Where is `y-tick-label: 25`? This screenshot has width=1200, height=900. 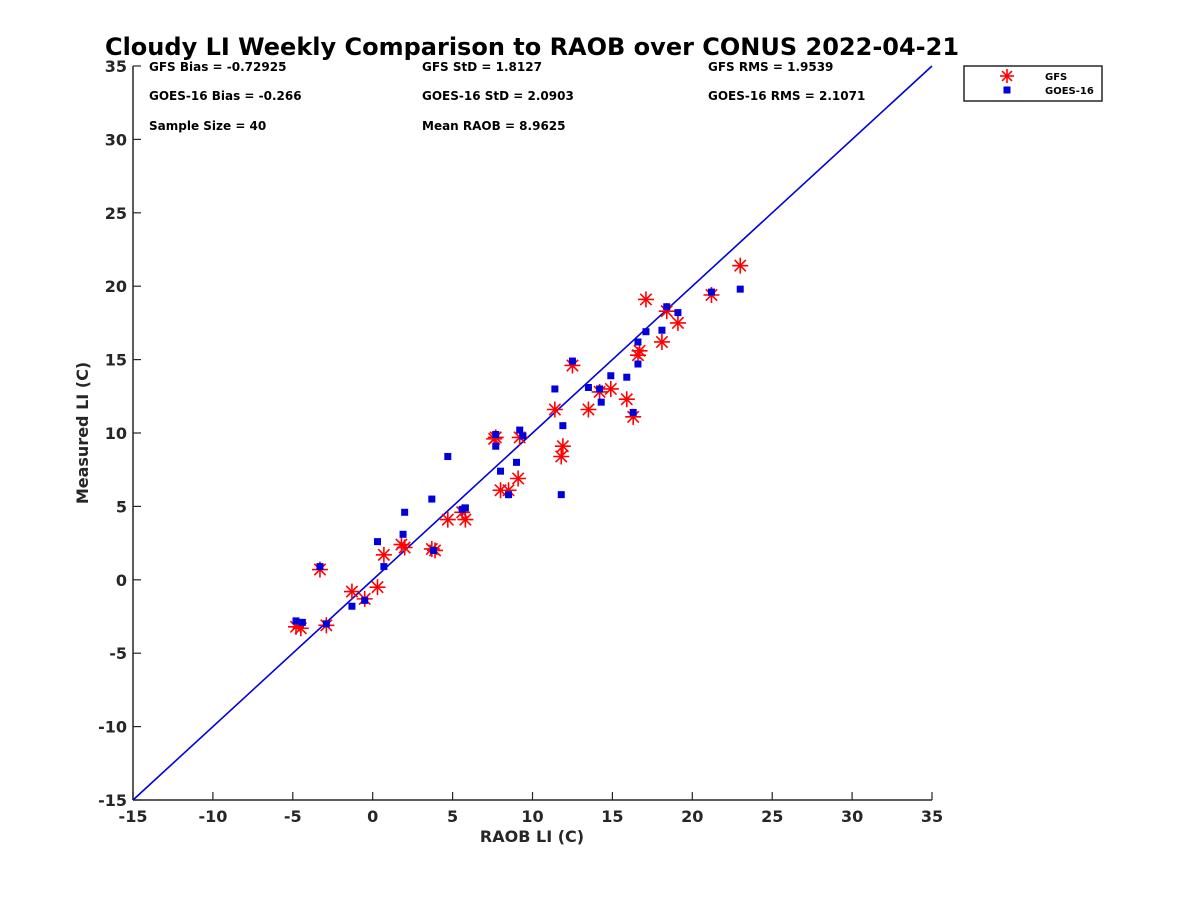 y-tick-label: 25 is located at coordinates (116, 213).